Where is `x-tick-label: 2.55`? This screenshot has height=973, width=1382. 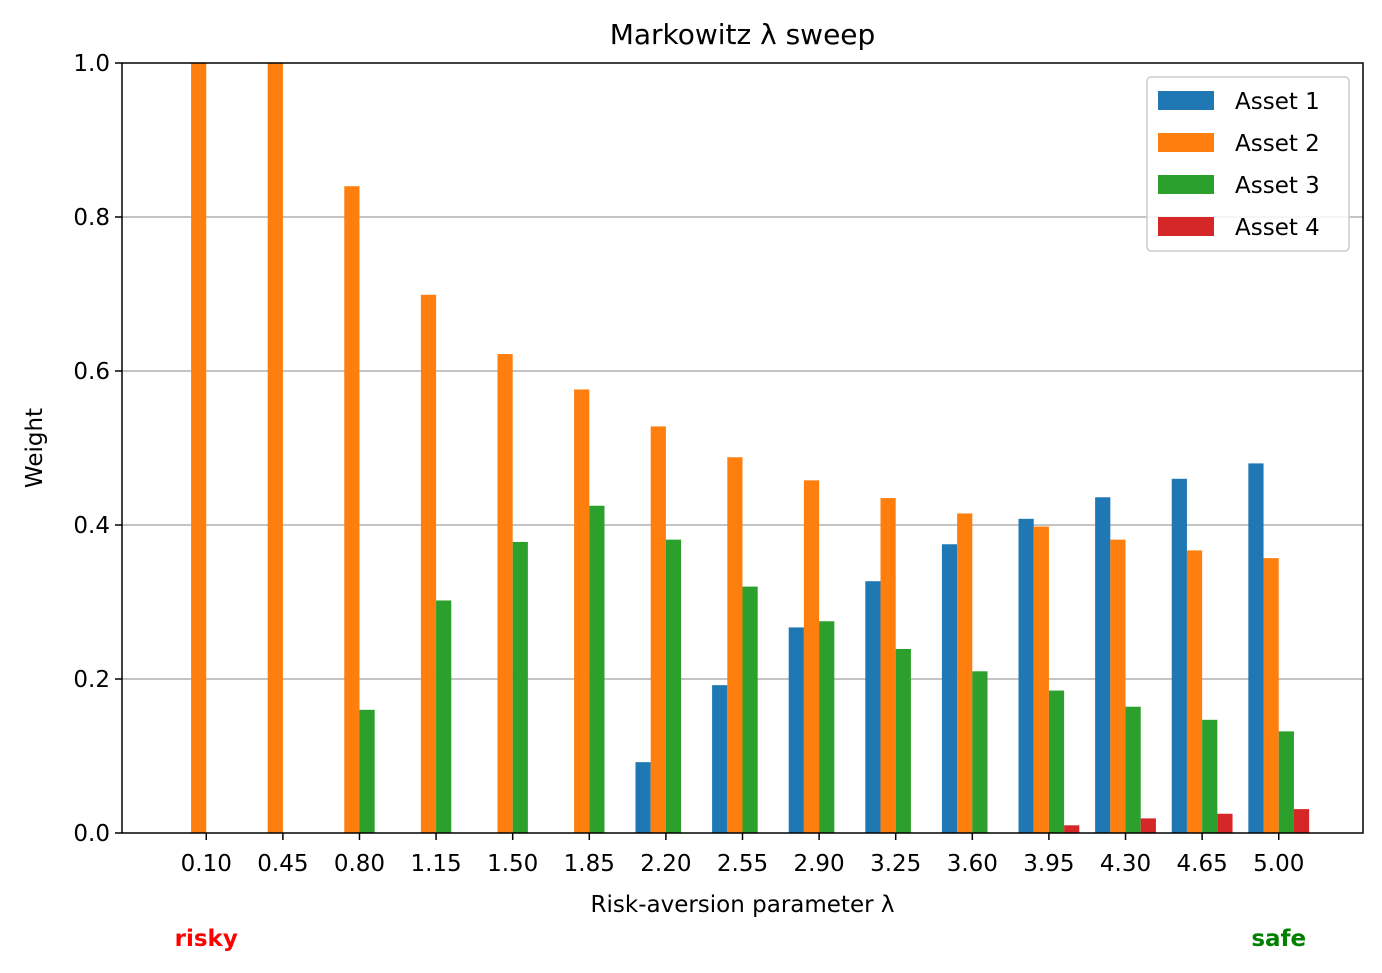 x-tick-label: 2.55 is located at coordinates (742, 864).